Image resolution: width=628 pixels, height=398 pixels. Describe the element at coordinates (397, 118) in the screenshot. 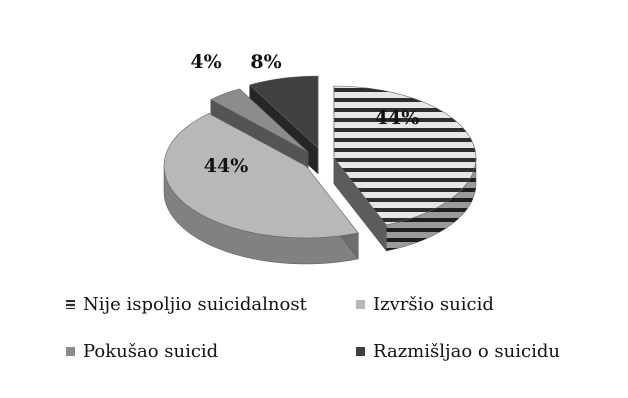

I see `data-label-1: 44%` at that location.